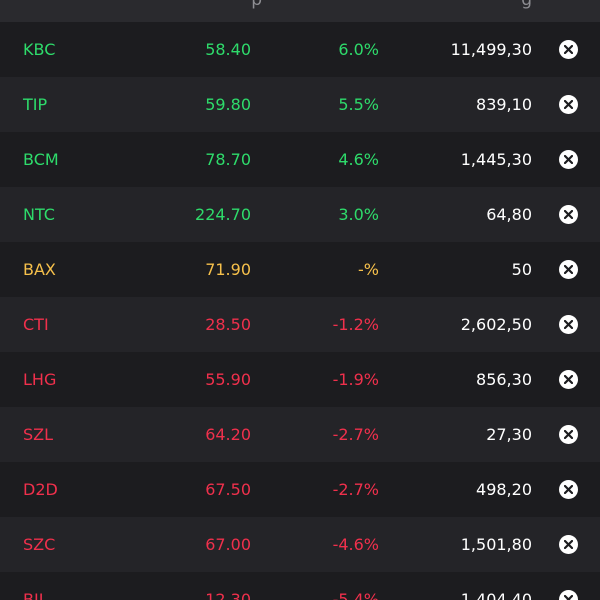  I want to click on header-volume: g, so click(526, 5).